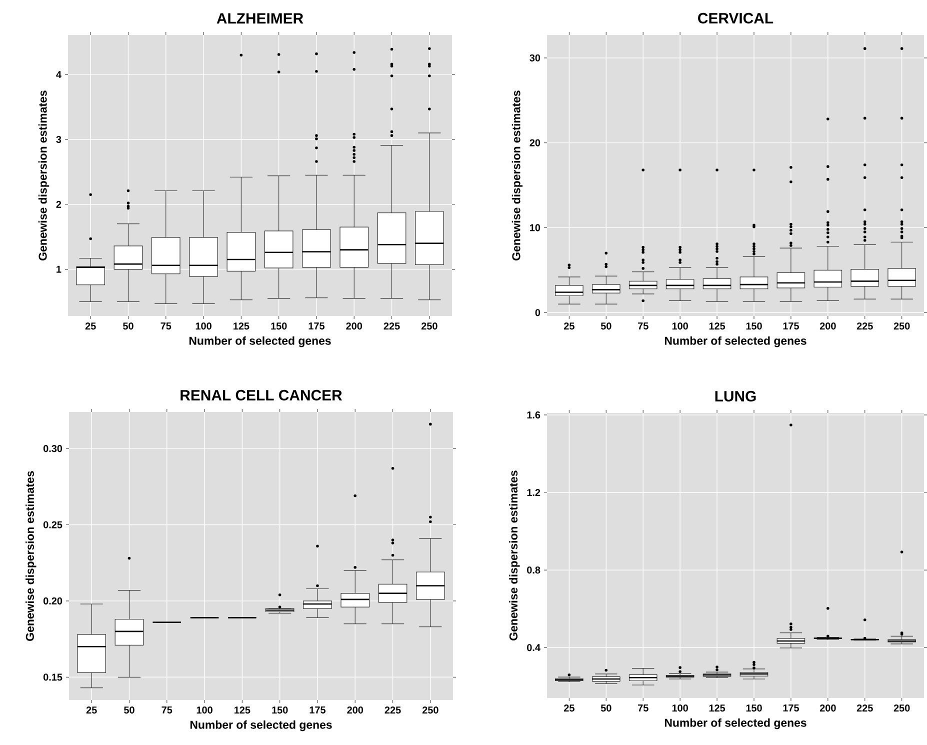  What do you see at coordinates (533, 414) in the screenshot?
I see `y-tick-label: 1.6` at bounding box center [533, 414].